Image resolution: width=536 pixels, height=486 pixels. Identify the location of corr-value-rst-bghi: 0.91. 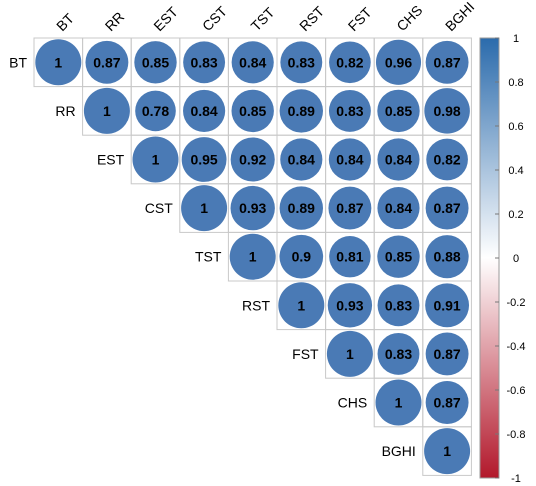
(446, 305).